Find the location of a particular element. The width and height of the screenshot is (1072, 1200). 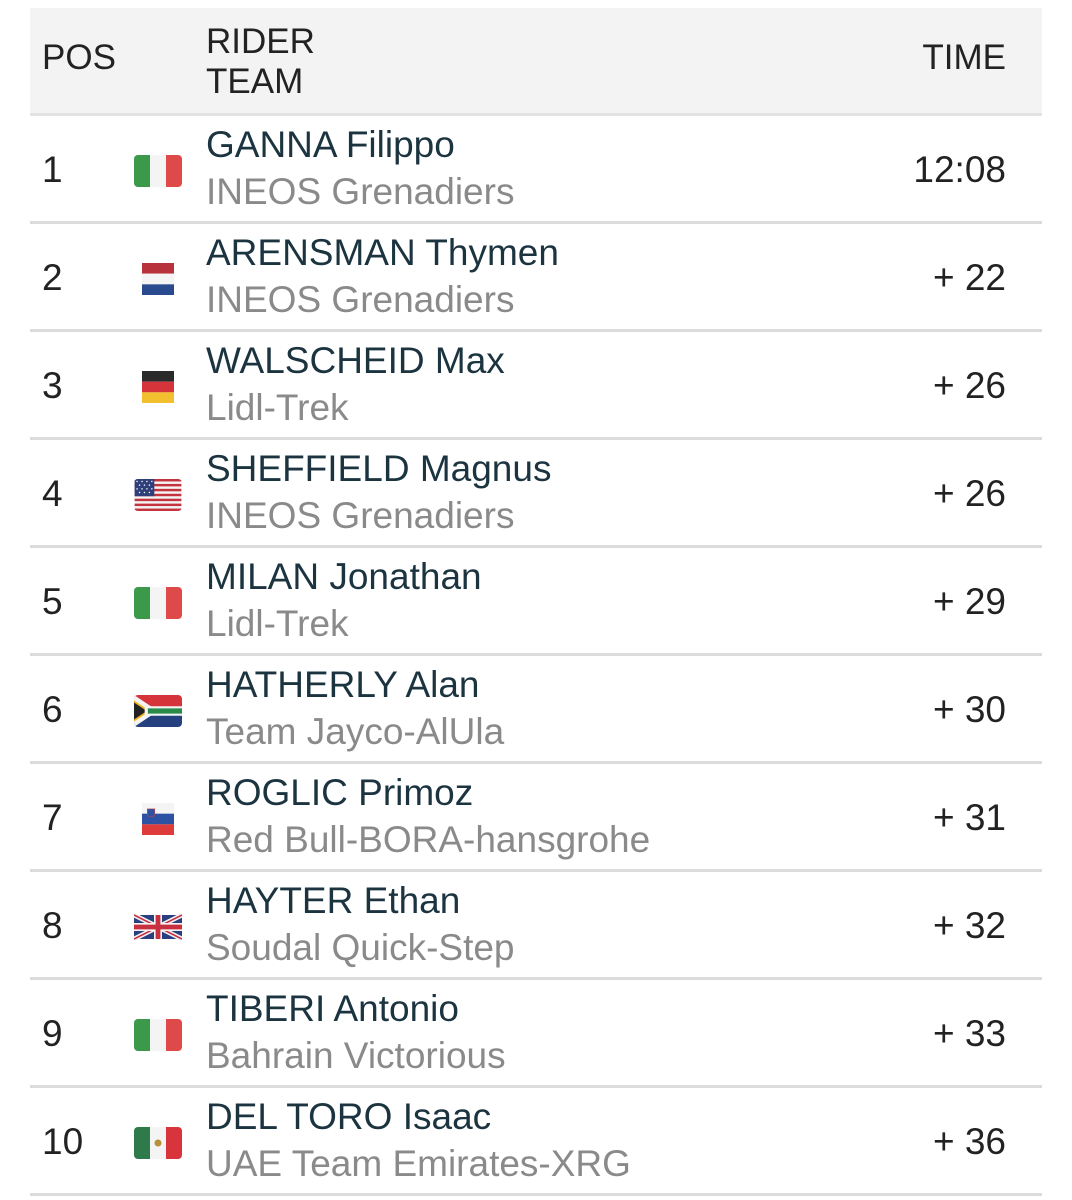

position-cell: 2 is located at coordinates (52, 277).